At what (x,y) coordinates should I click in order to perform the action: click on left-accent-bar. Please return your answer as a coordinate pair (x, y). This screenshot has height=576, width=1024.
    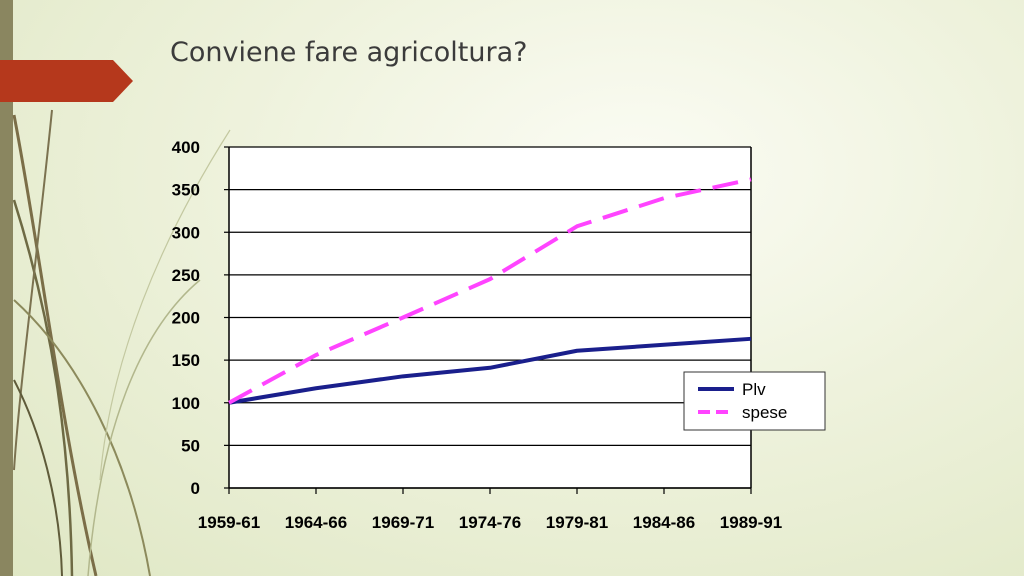
    Looking at the image, I should click on (6, 288).